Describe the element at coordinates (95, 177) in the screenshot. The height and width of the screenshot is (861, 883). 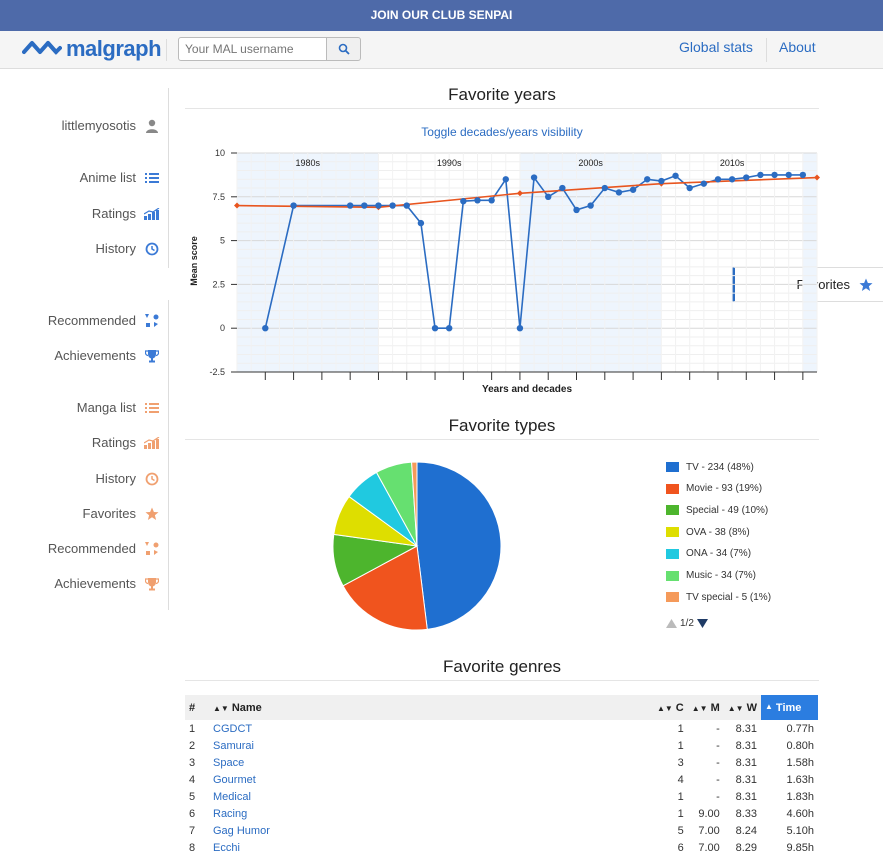
I see `sidebar-item-anime-list: Anime list` at that location.